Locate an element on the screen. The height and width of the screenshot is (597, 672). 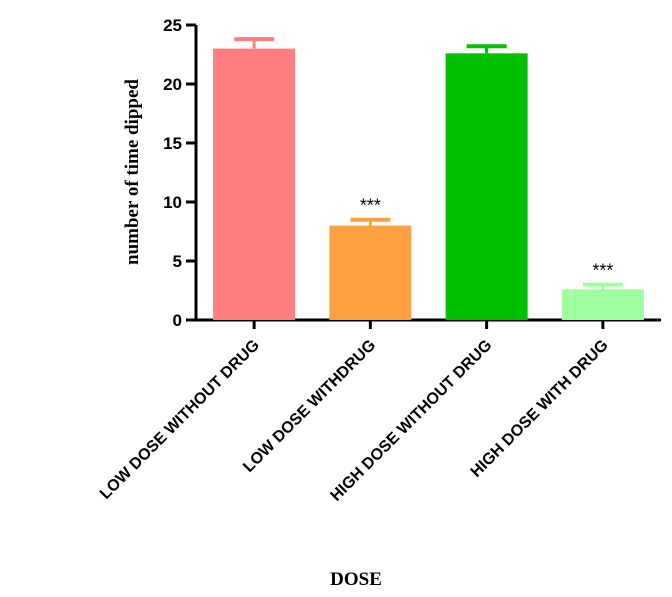
x-category-label: LOW DOSE WITHOUT DRUG is located at coordinates (180, 420).